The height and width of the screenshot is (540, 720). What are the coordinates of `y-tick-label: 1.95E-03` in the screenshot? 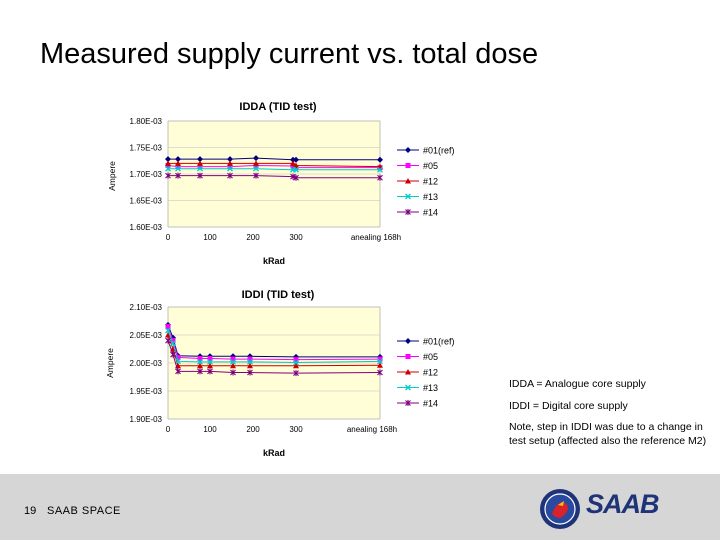 It's located at (146, 391).